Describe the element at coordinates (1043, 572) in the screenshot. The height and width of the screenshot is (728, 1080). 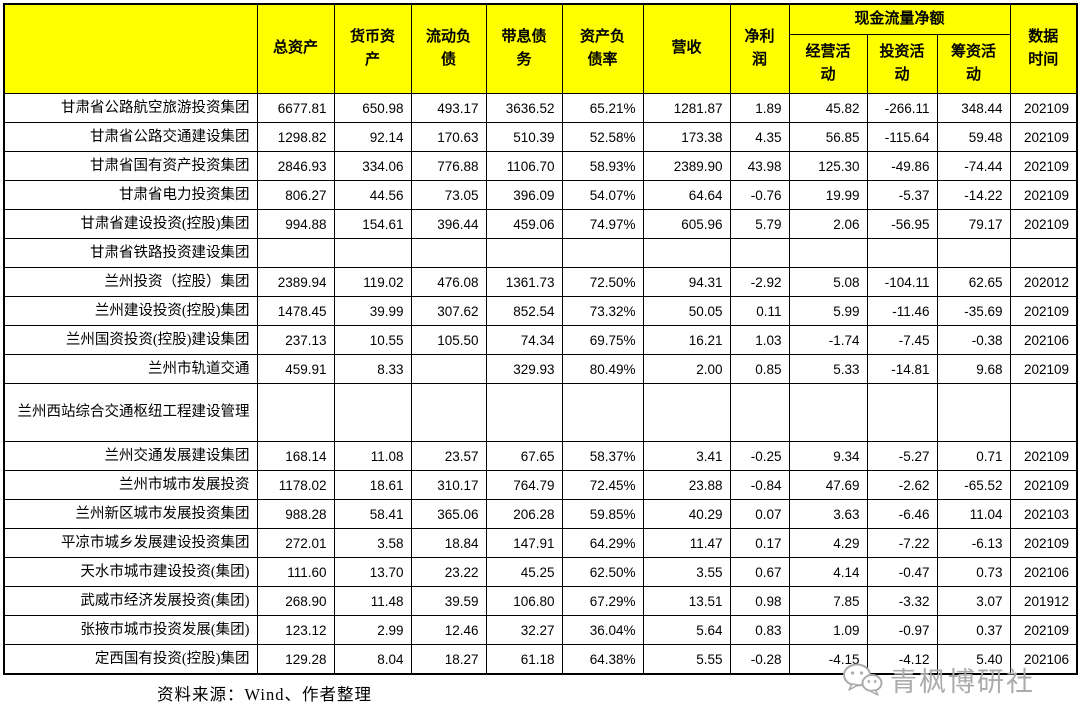
I see `value-cell: 202106` at that location.